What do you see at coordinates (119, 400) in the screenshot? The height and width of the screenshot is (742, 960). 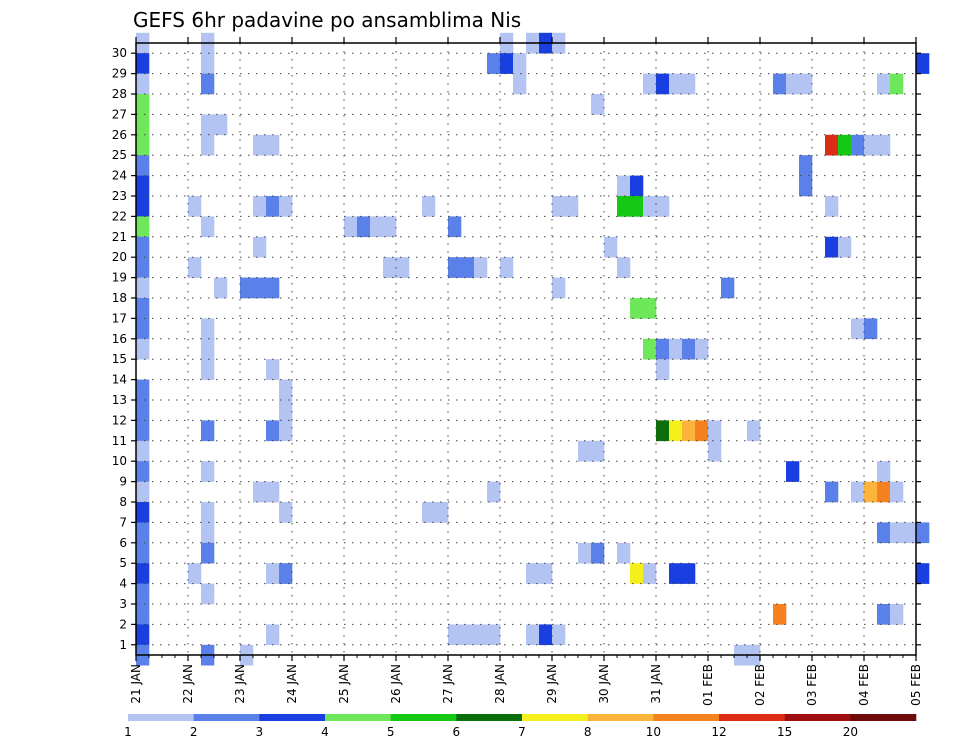 I see `y-tick-label: 13` at bounding box center [119, 400].